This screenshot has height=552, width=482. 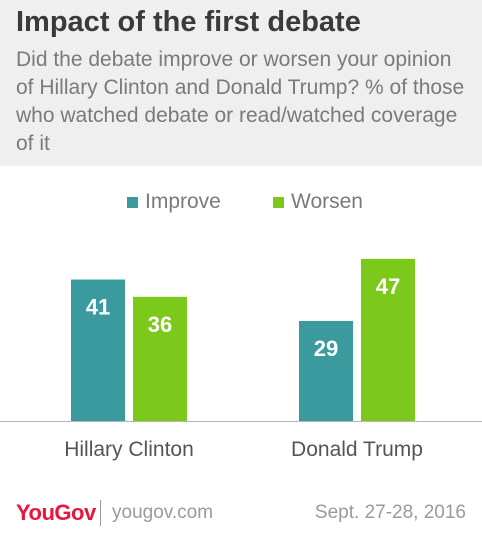 I want to click on legend-label-worsen: Worsen, so click(x=327, y=201).